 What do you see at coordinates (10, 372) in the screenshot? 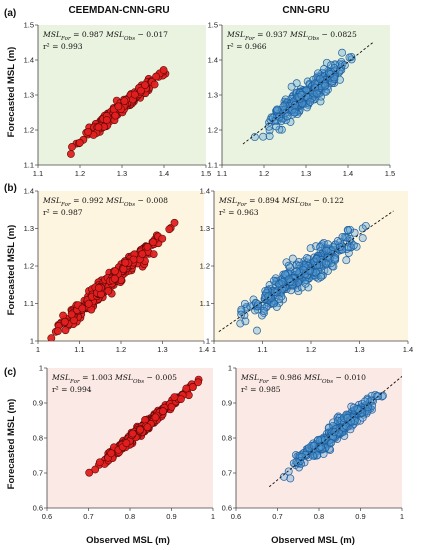
I see `panel-label-c: (c)` at bounding box center [10, 372].